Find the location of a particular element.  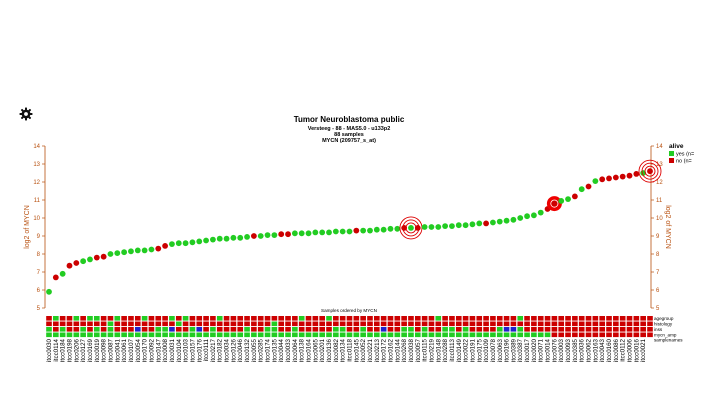

gear-icon is located at coordinates (26, 114).